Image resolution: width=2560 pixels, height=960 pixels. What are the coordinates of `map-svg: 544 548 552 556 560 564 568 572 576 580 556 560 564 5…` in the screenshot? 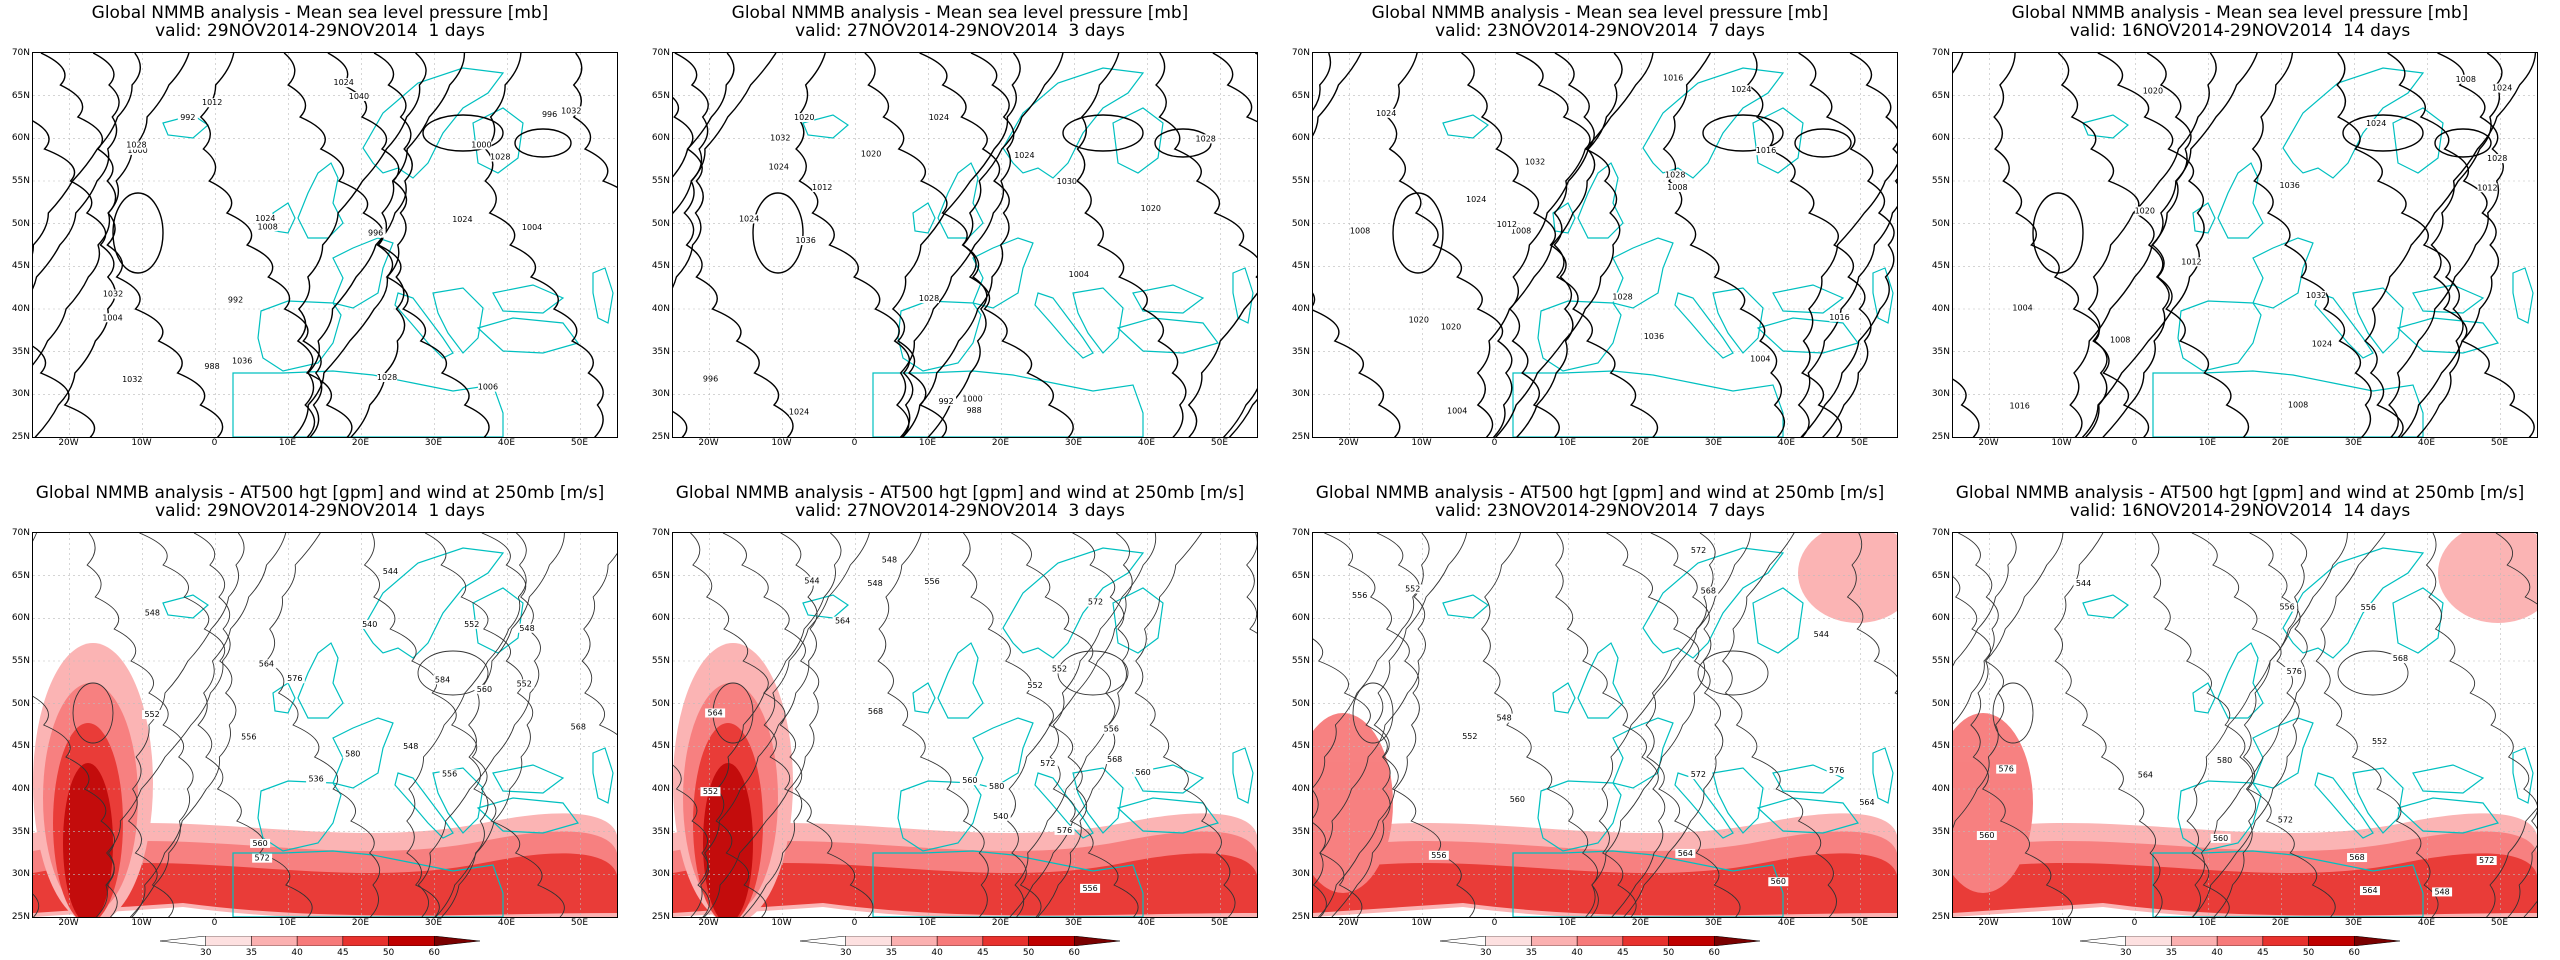 It's located at (2245, 725).